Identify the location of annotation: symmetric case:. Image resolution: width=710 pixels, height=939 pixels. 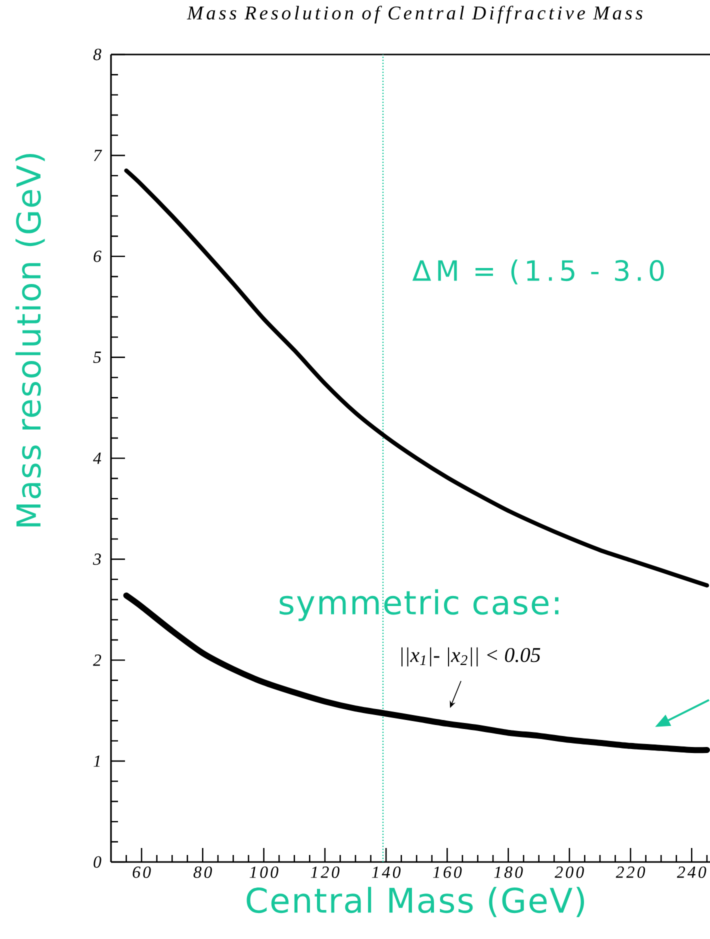
(419, 605).